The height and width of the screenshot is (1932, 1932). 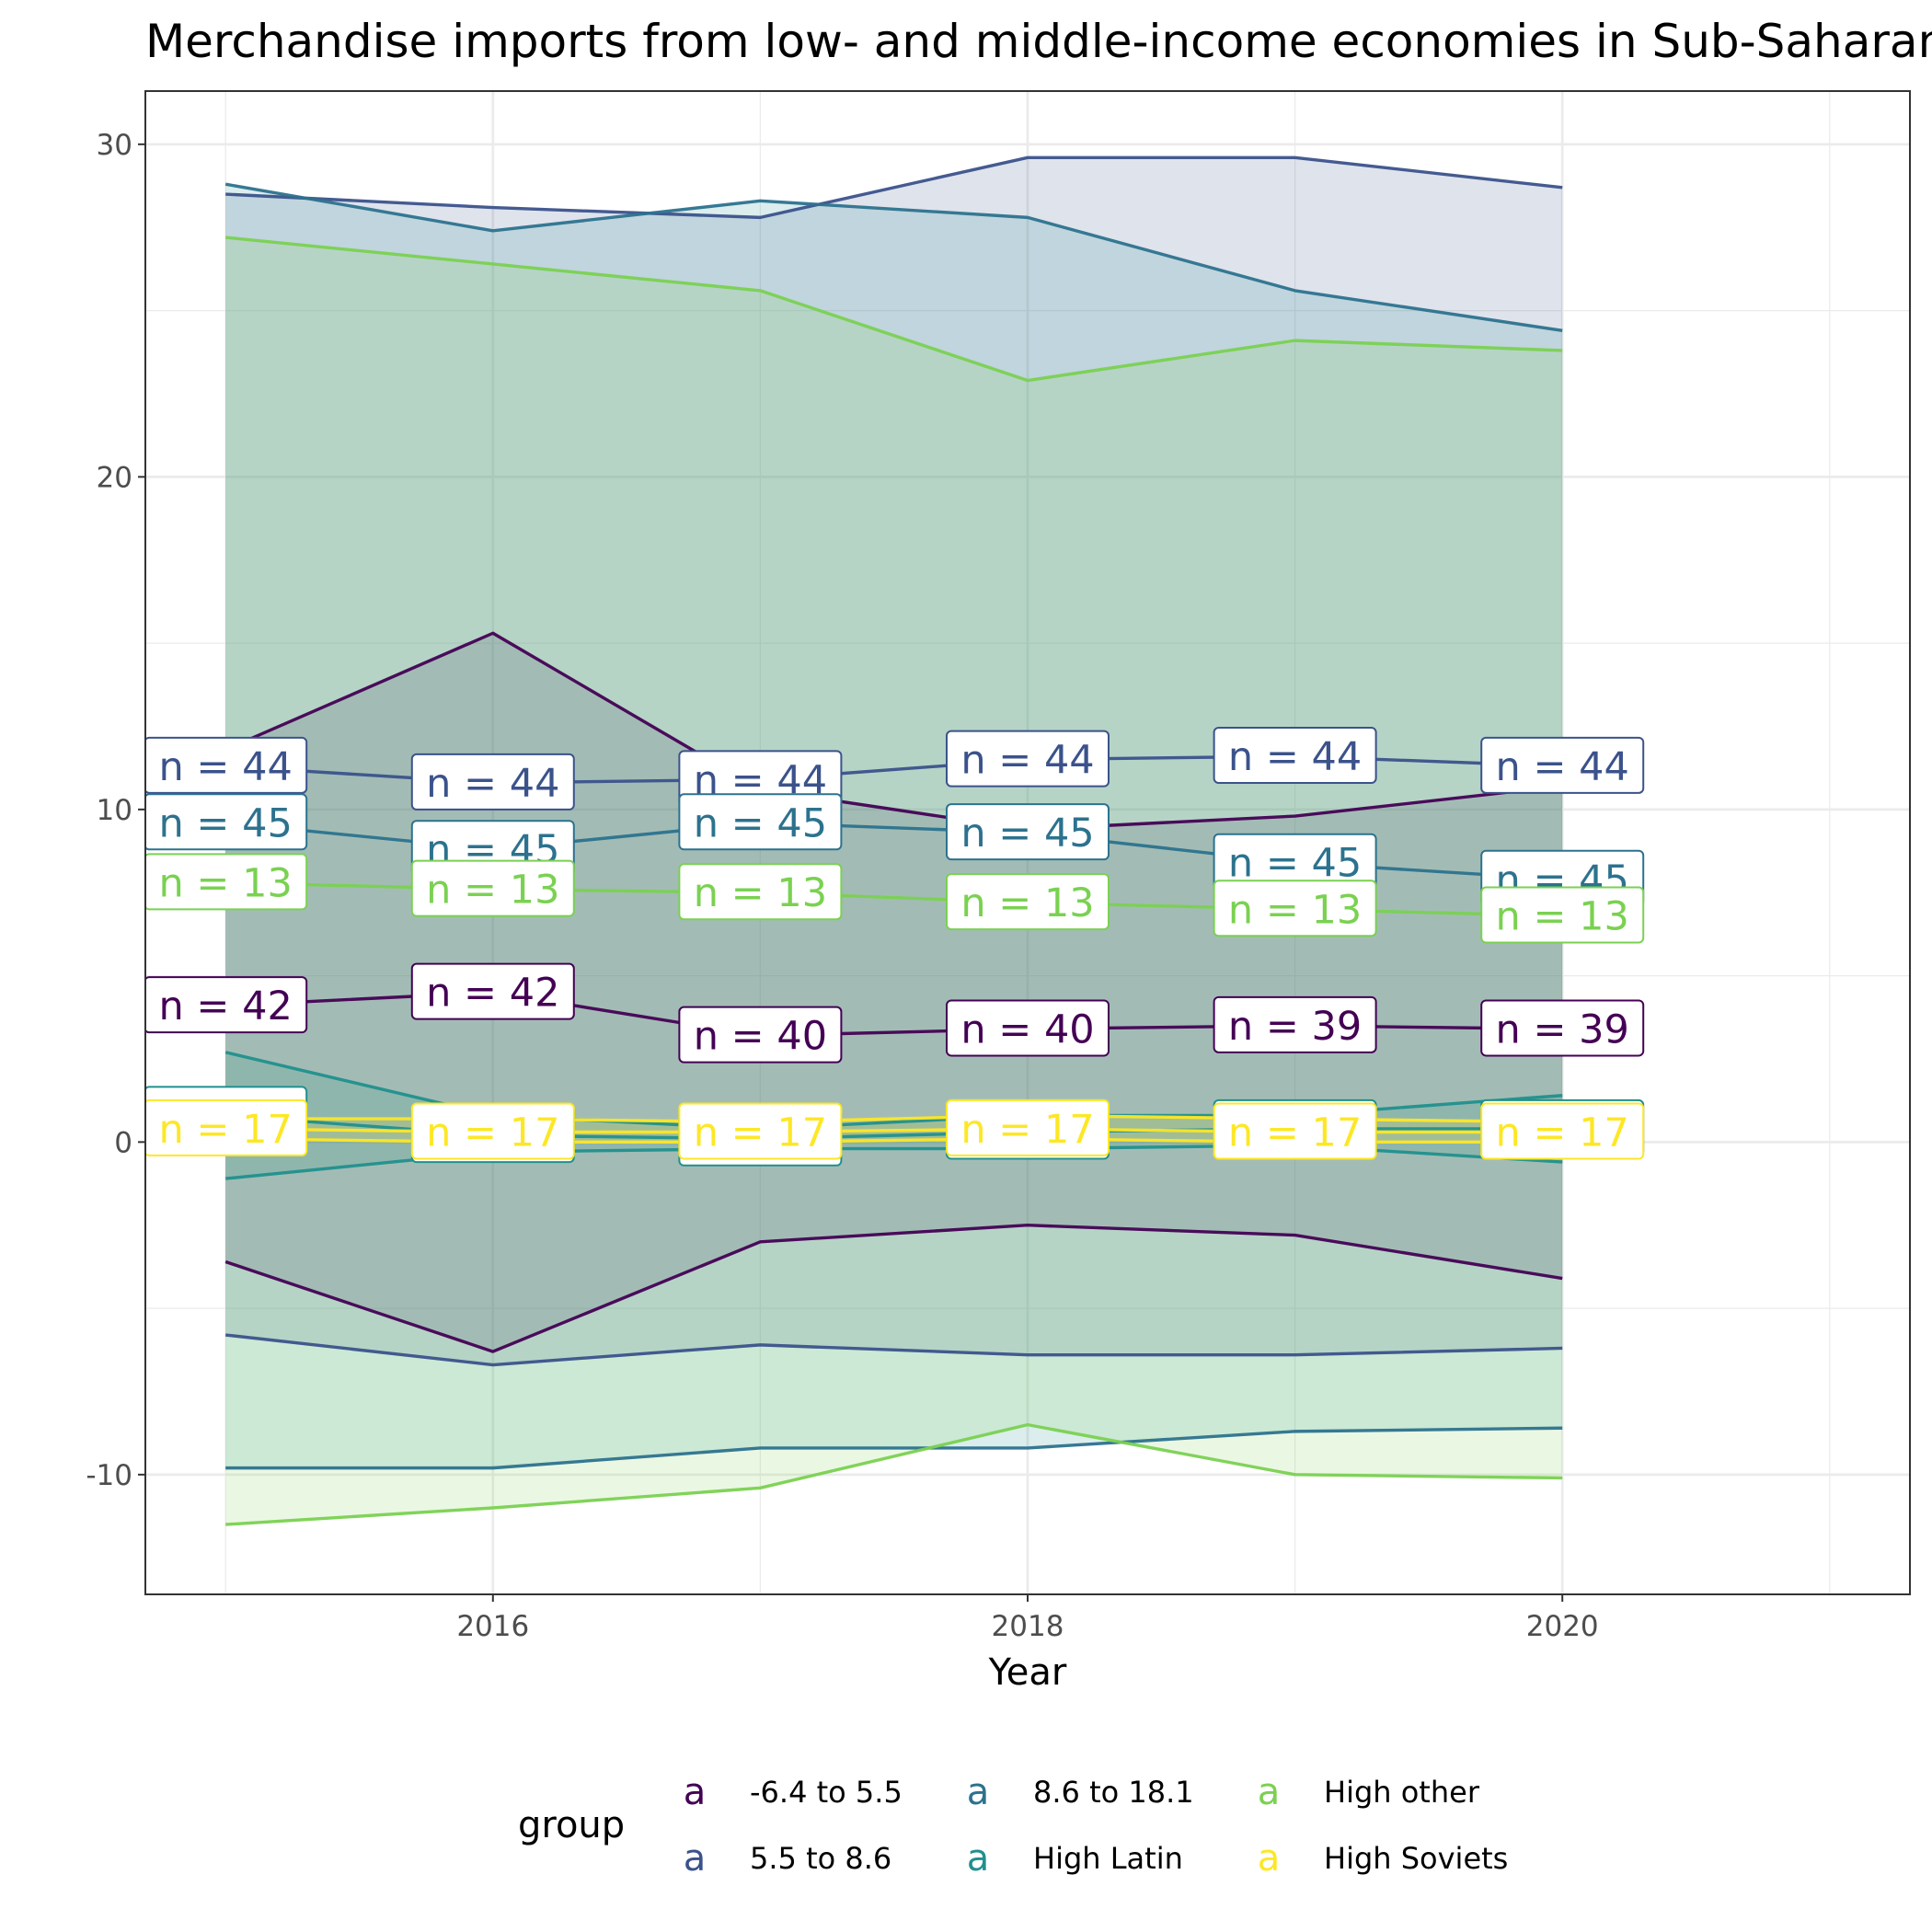 I want to click on n-label-text: n = 39, so click(x=1295, y=1027).